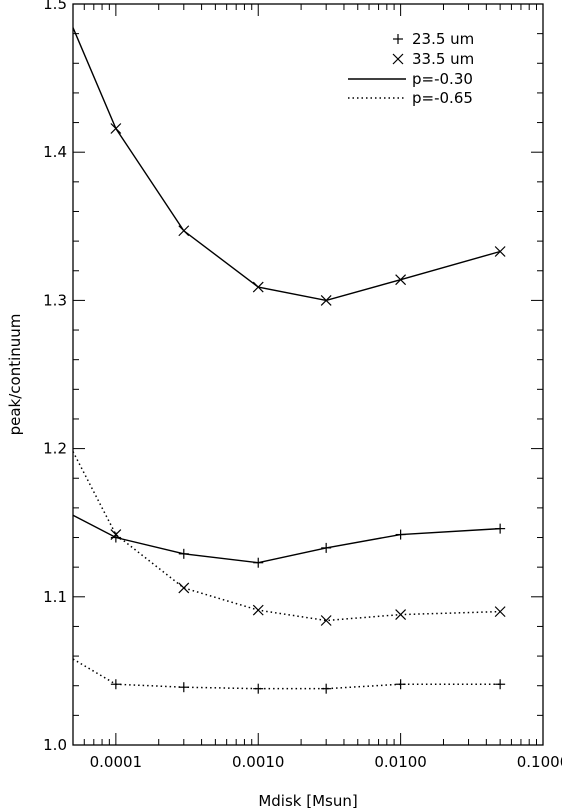 This screenshot has width=562, height=812. I want to click on legend: 23.5 um 33.5 um p=-0.30p=-0.65, so click(411, 68).